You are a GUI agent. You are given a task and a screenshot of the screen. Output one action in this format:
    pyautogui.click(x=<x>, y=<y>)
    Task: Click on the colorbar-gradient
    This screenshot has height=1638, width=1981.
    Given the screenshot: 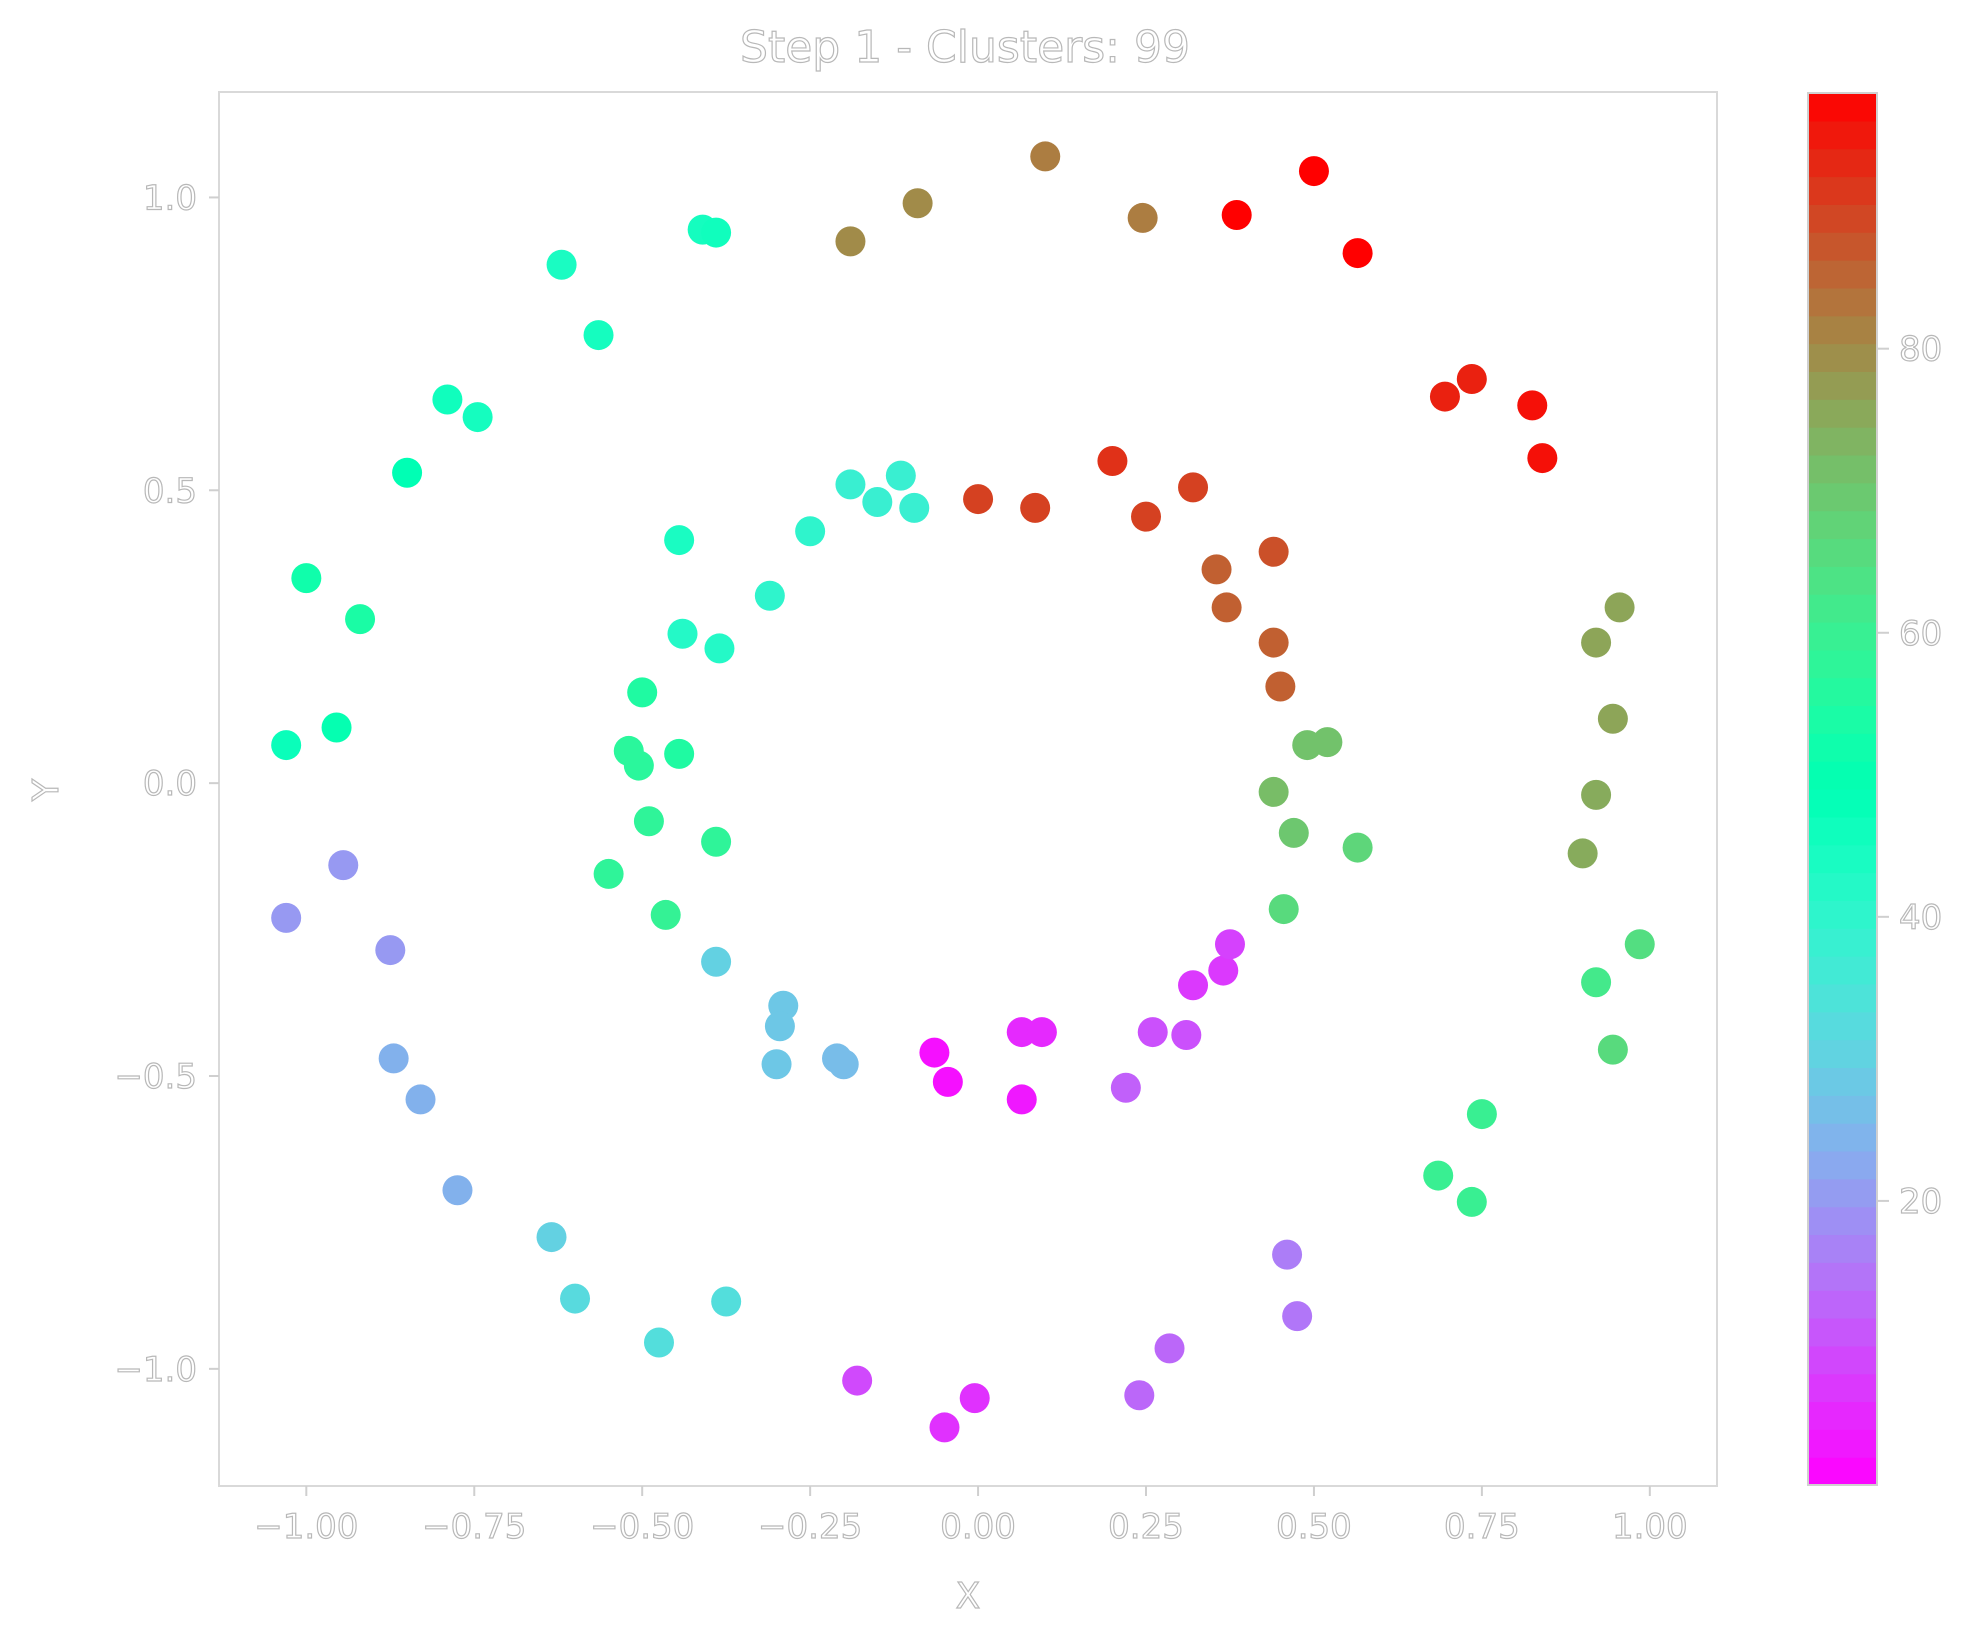 What is the action you would take?
    pyautogui.click(x=1842, y=789)
    